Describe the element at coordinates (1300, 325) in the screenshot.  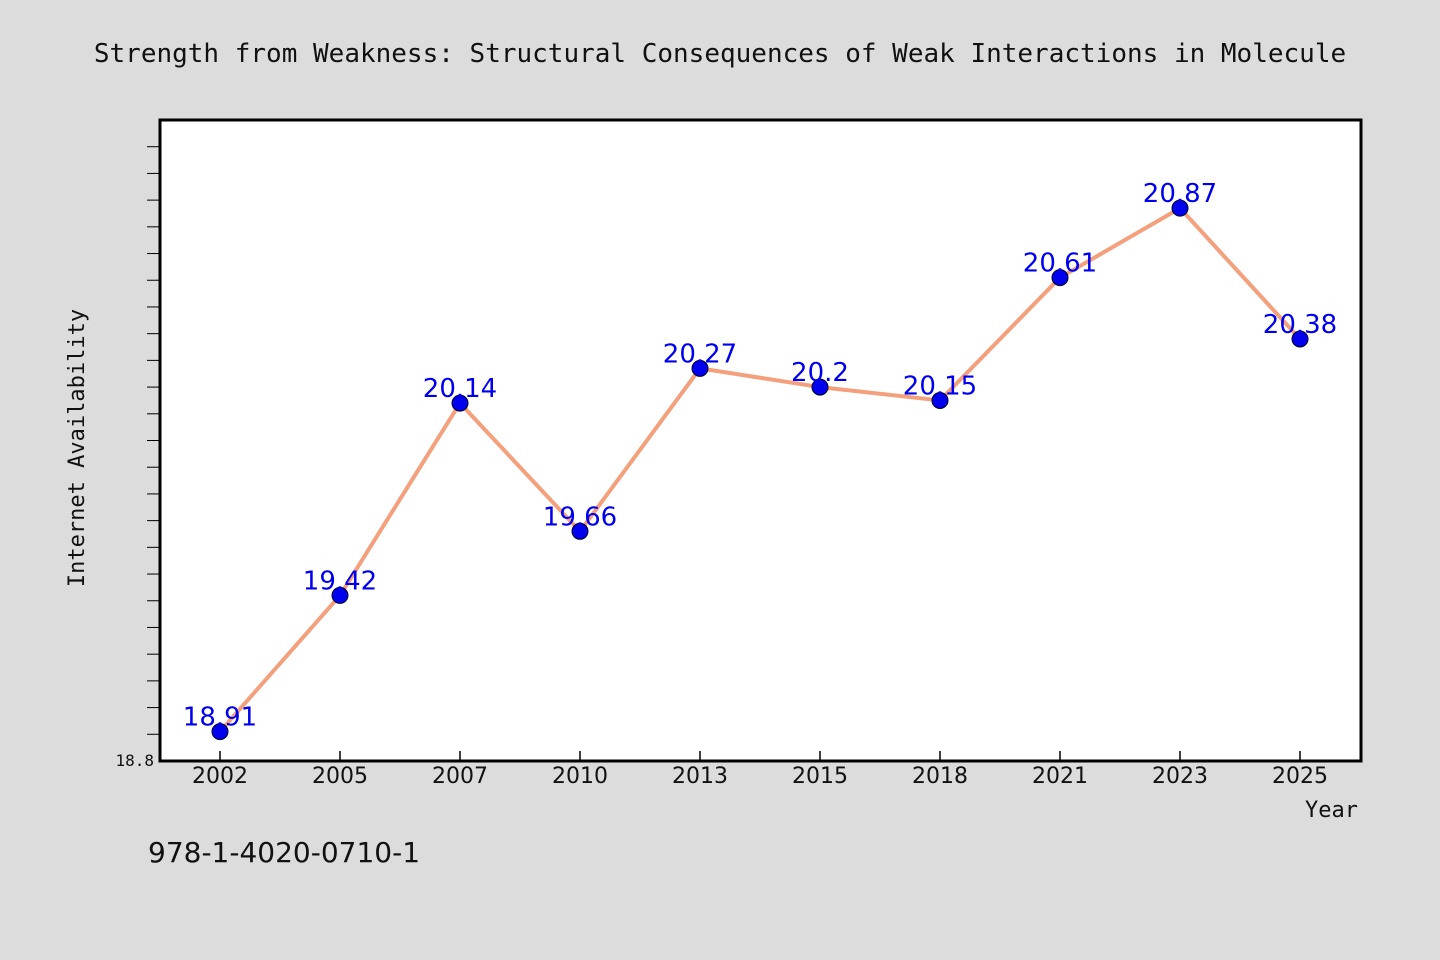
I see `data-value-label: 20.38` at that location.